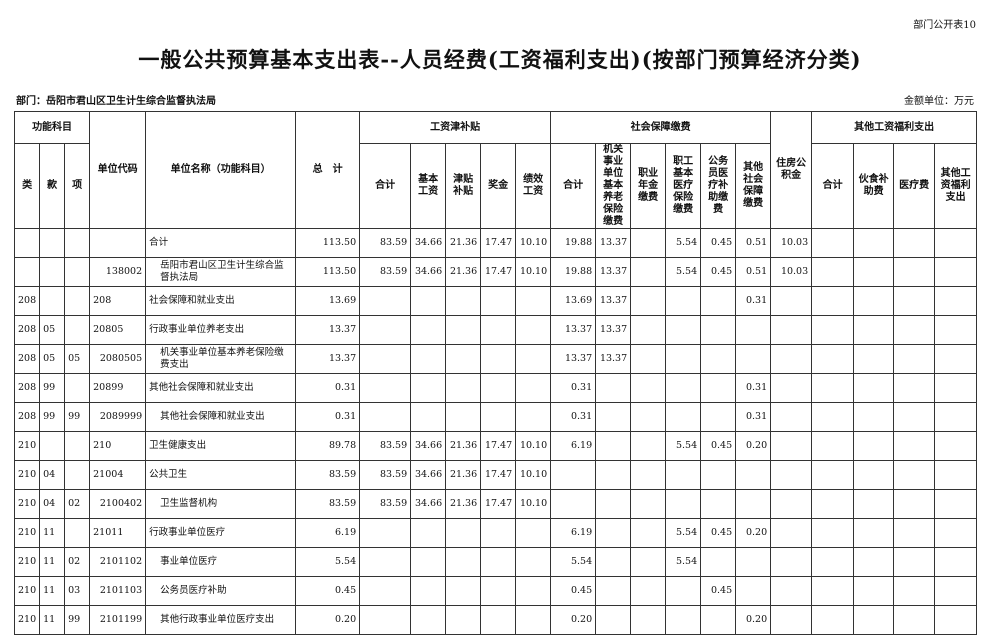 The image size is (1000, 635). I want to click on unit-code-cell: 2100402, so click(118, 504).